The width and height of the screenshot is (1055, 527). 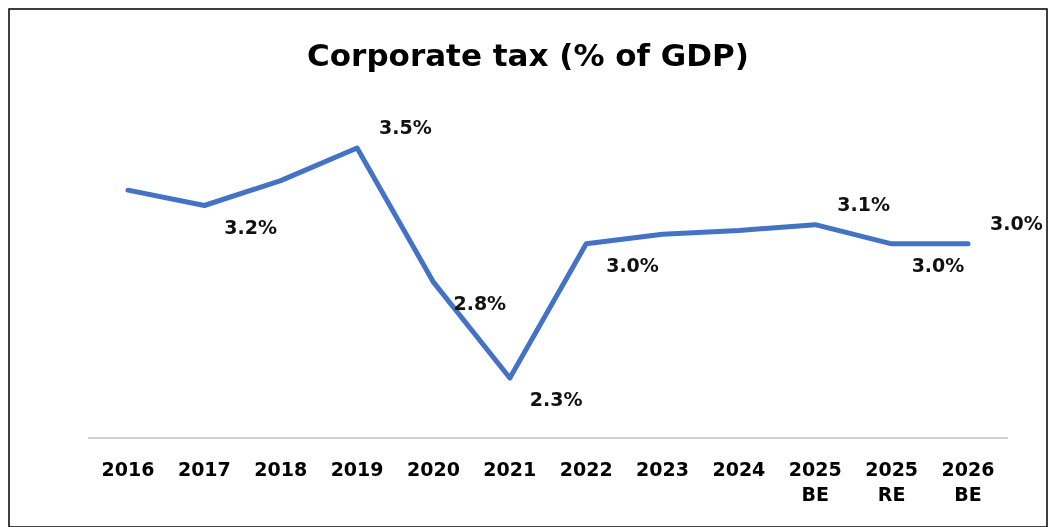 What do you see at coordinates (815, 481) in the screenshot?
I see `x-tick-label: 2025 BE` at bounding box center [815, 481].